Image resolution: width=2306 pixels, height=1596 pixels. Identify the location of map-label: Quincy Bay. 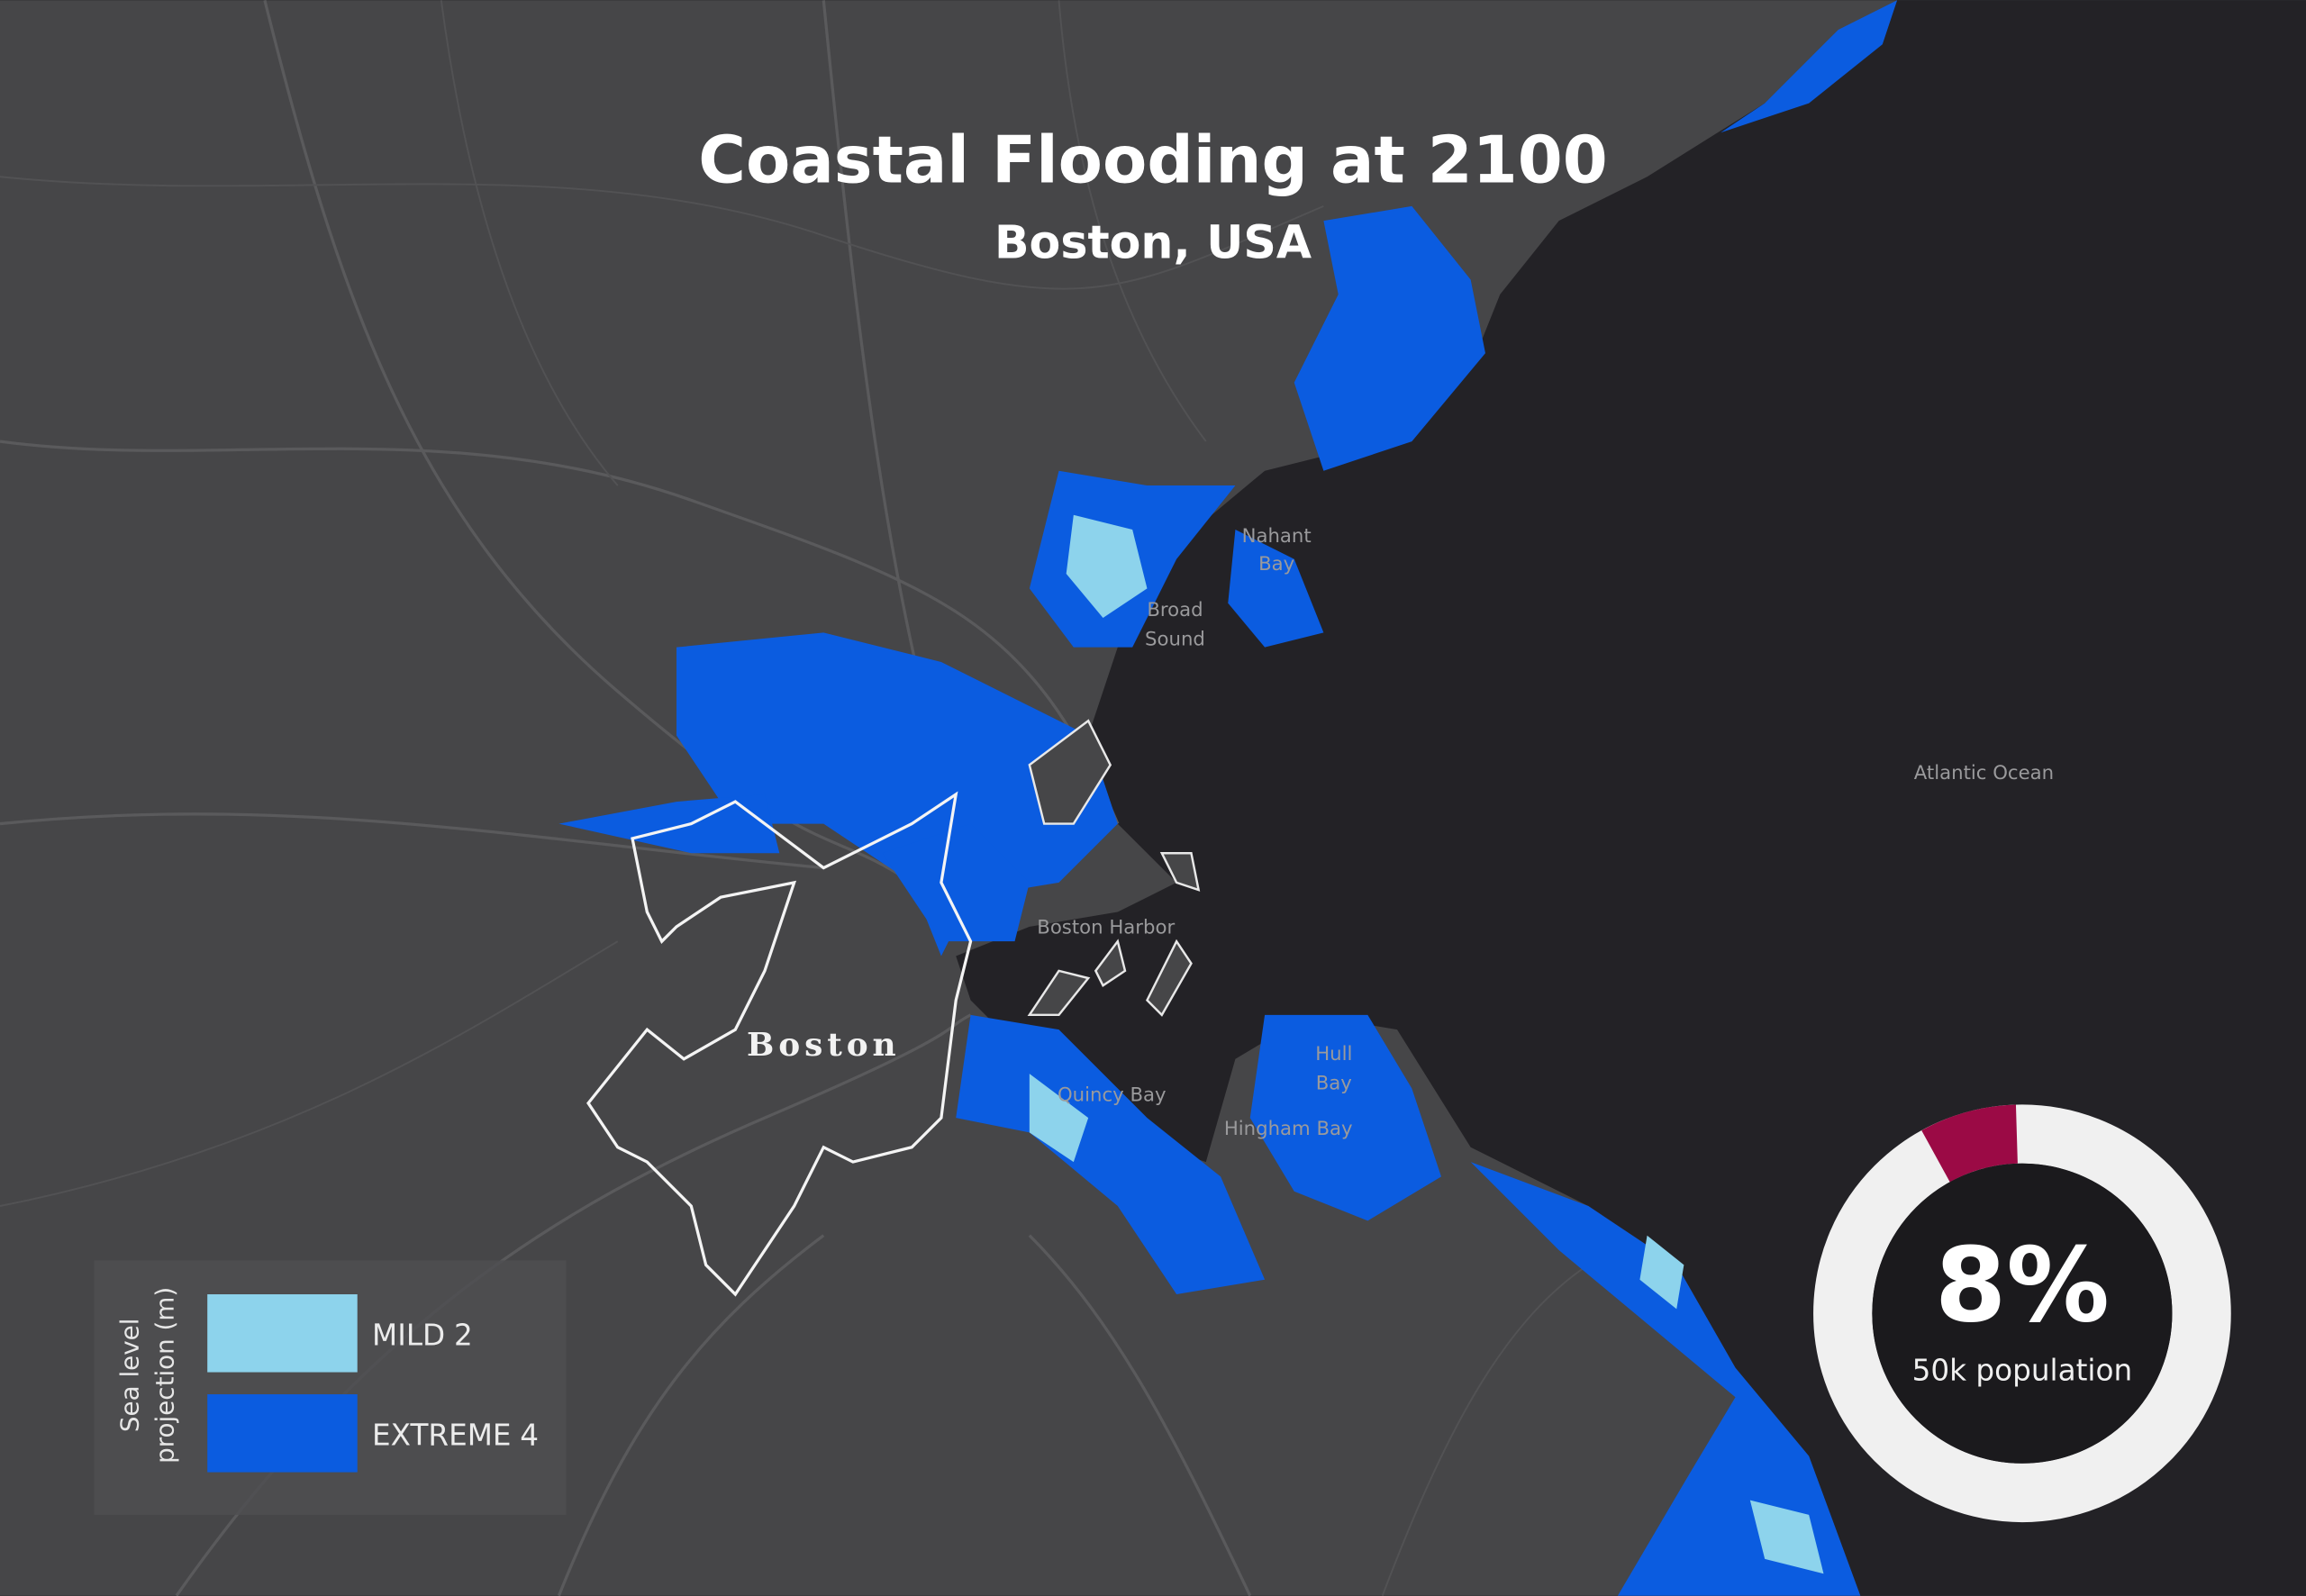
(1112, 1095).